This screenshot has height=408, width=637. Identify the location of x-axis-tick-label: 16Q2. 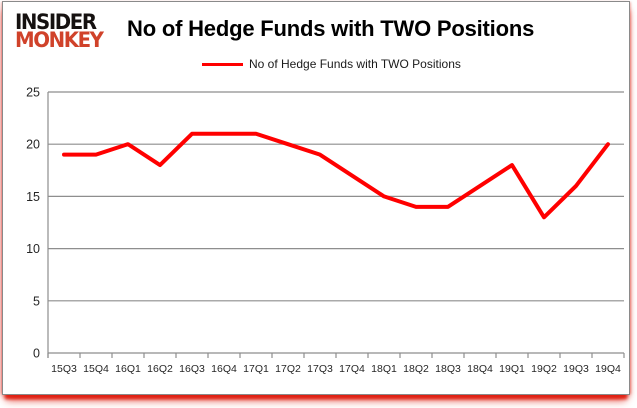
(160, 369).